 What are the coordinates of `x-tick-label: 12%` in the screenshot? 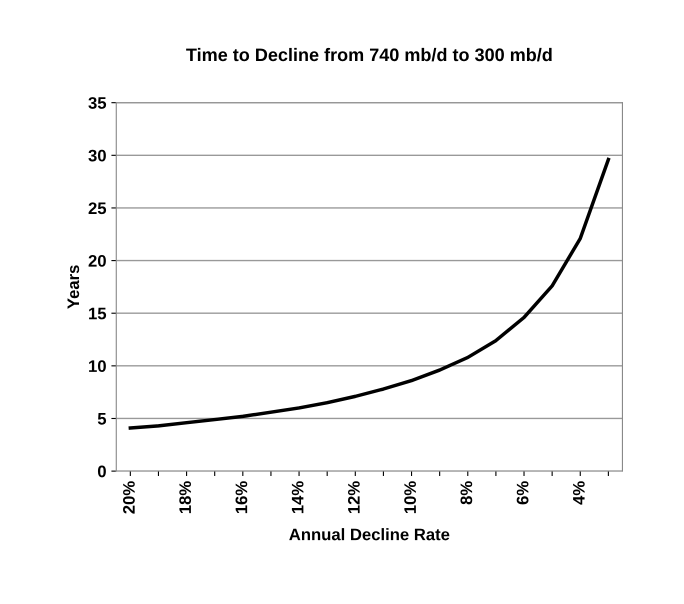 It's located at (354, 497).